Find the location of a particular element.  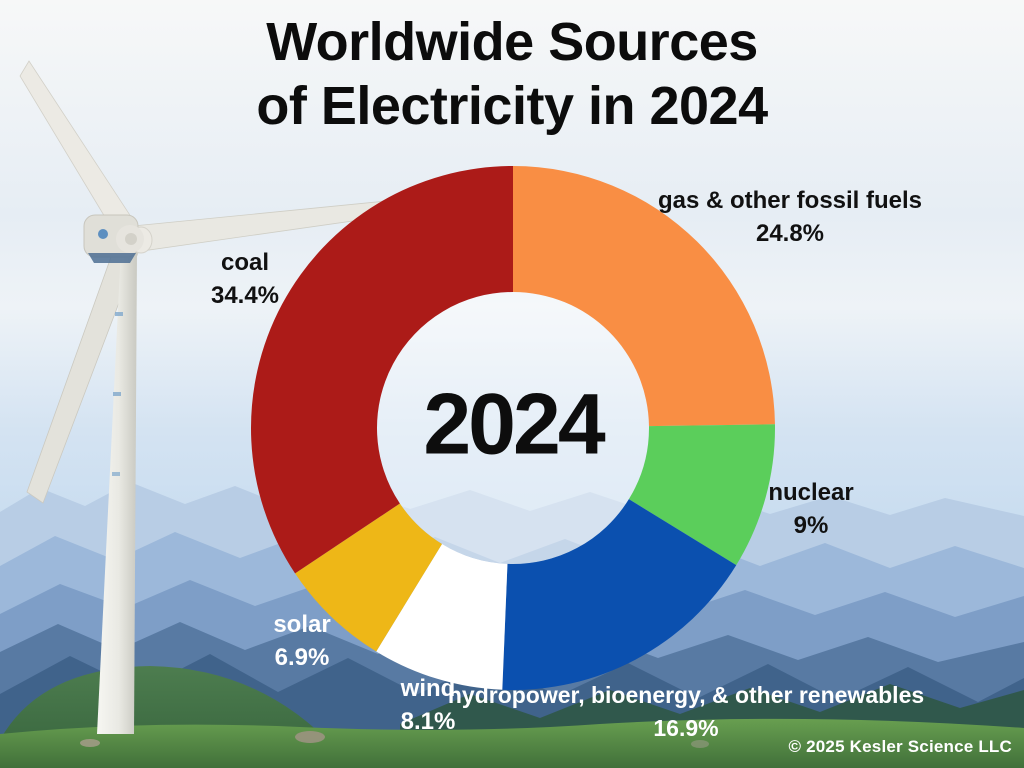

segment-name: coal is located at coordinates (245, 262).